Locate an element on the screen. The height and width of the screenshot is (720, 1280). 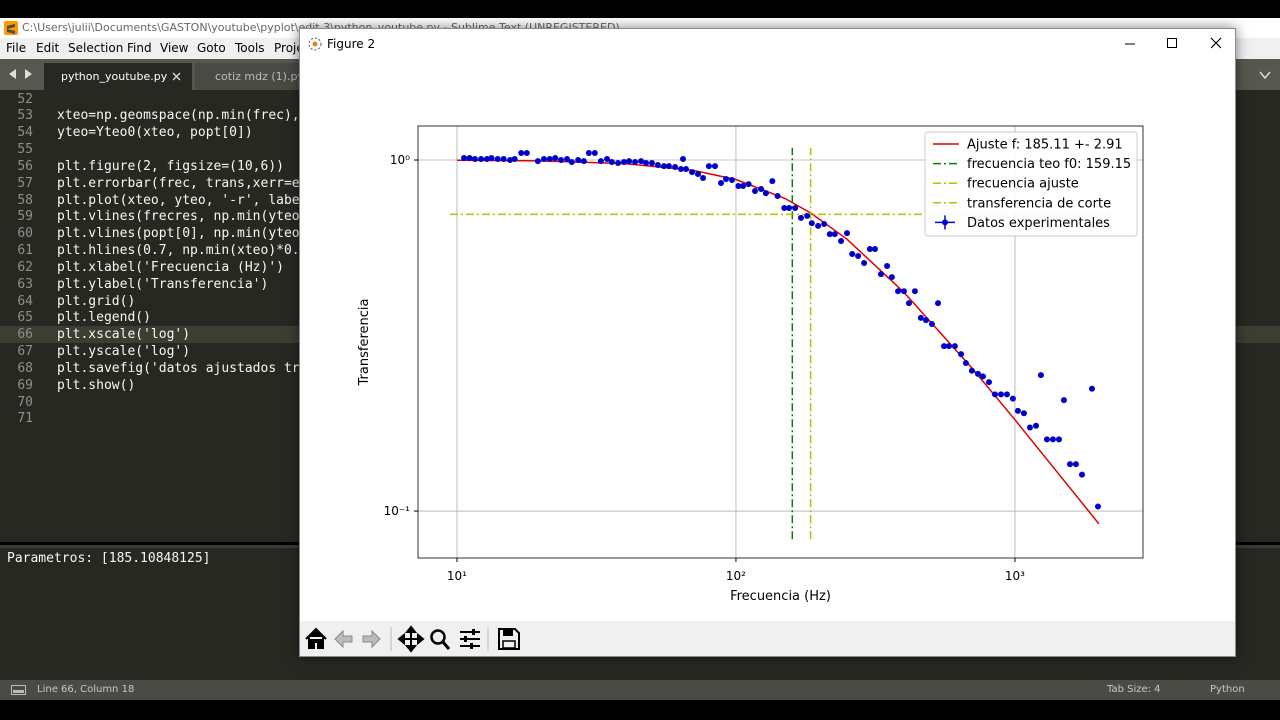
line-number: 53 is located at coordinates (25, 116).